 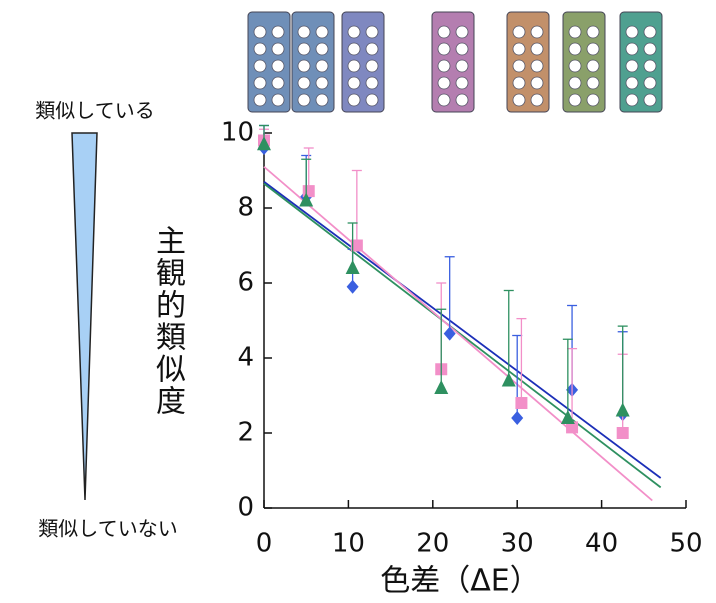 I want to click on annotation-top: 類似している, so click(x=94, y=111).